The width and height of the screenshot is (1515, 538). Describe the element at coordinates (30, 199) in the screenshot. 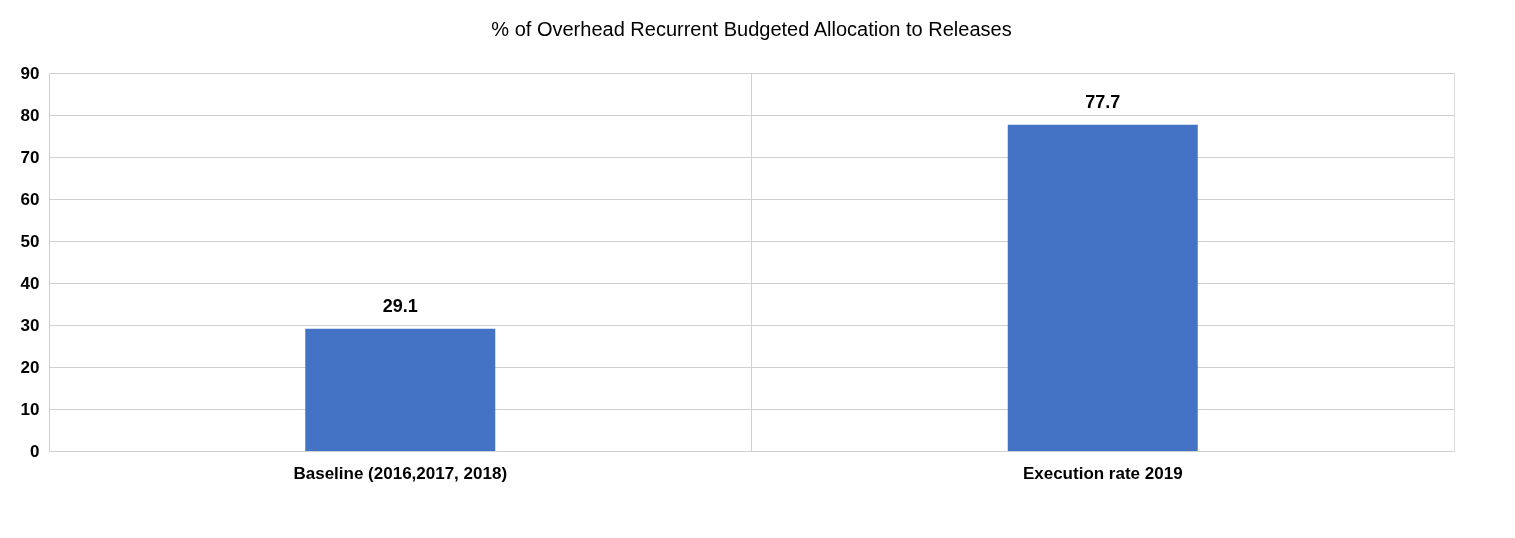

I see `y-tick-label: 60` at that location.